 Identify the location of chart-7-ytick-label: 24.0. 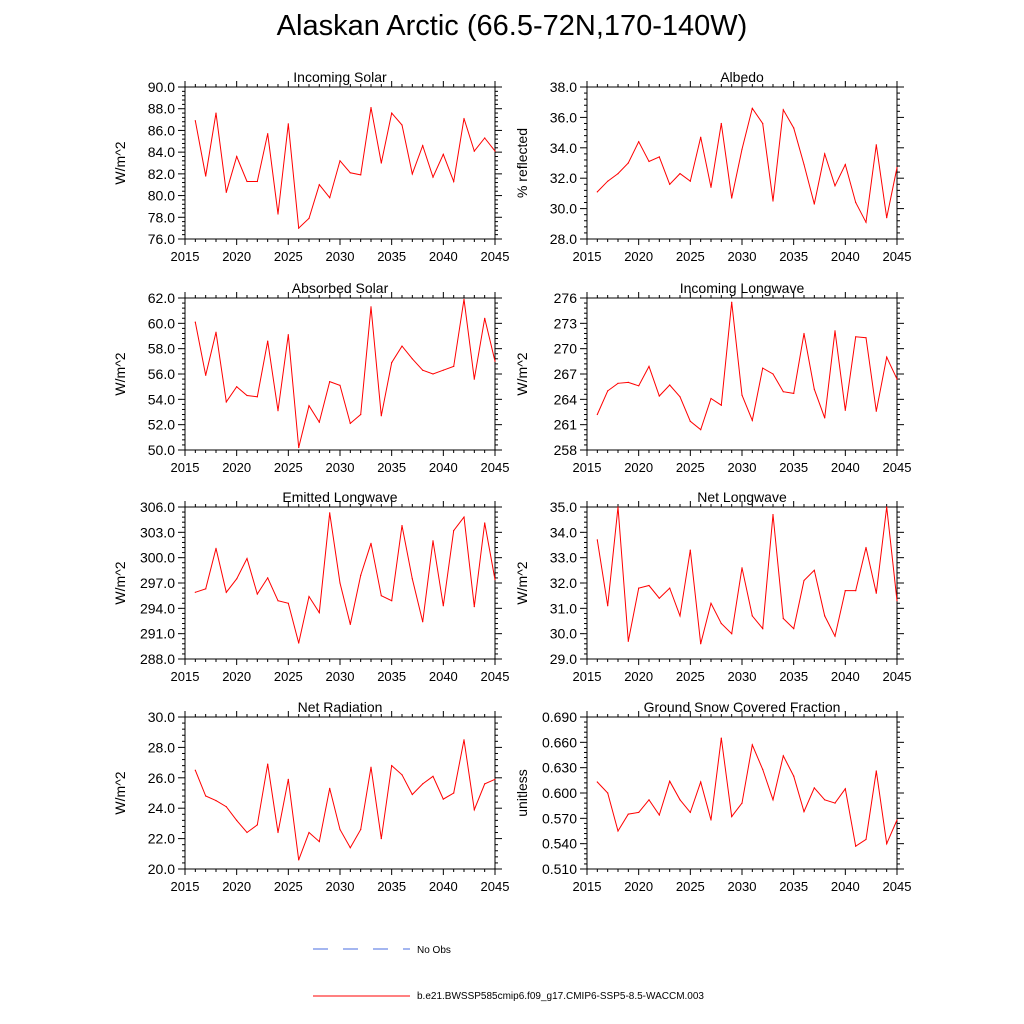
(161, 808).